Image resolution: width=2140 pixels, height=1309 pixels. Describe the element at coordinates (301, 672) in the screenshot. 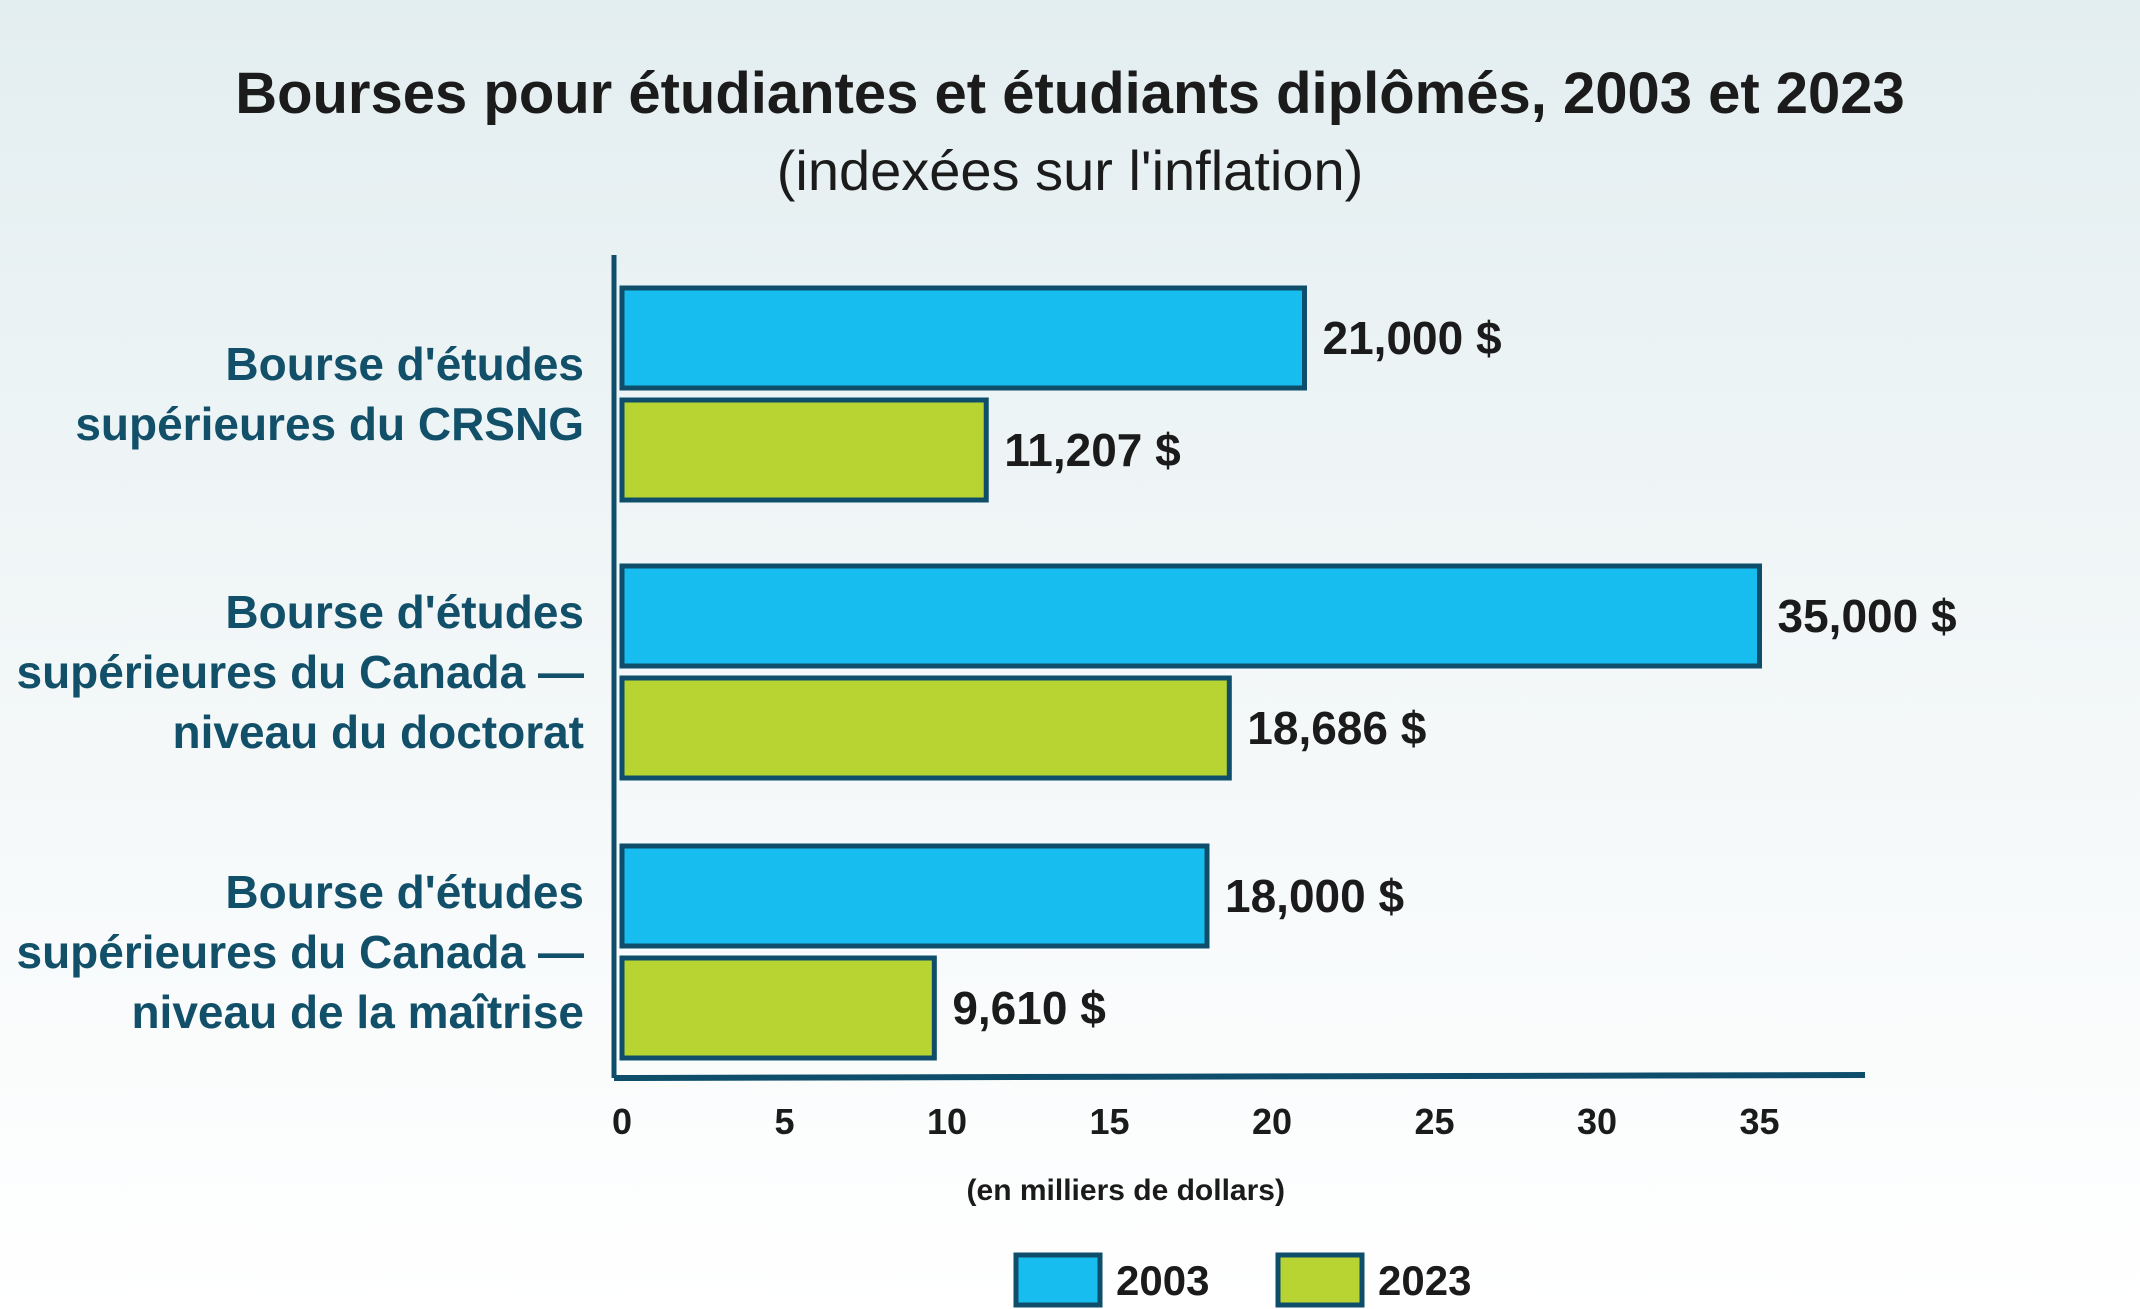

I see `category-label-2: supérieures du Canada —` at that location.